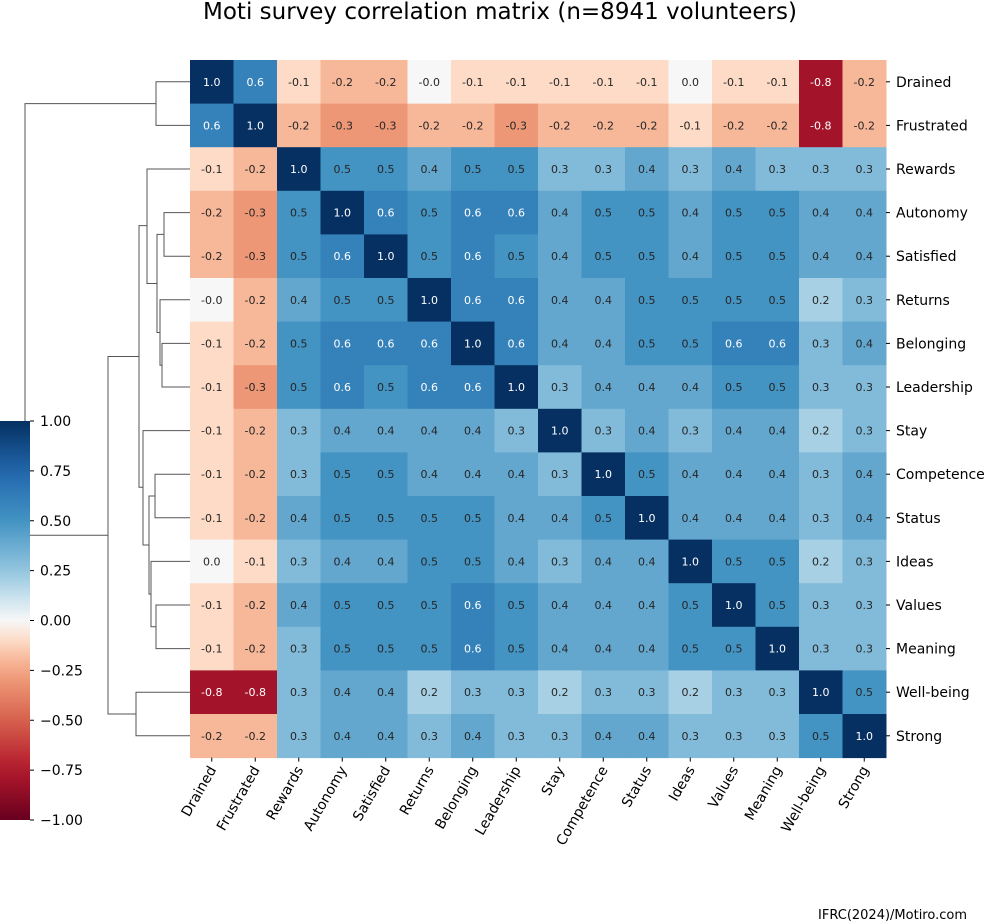 Image resolution: width=985 pixels, height=923 pixels. What do you see at coordinates (931, 344) in the screenshot?
I see `row-label: Belonging` at bounding box center [931, 344].